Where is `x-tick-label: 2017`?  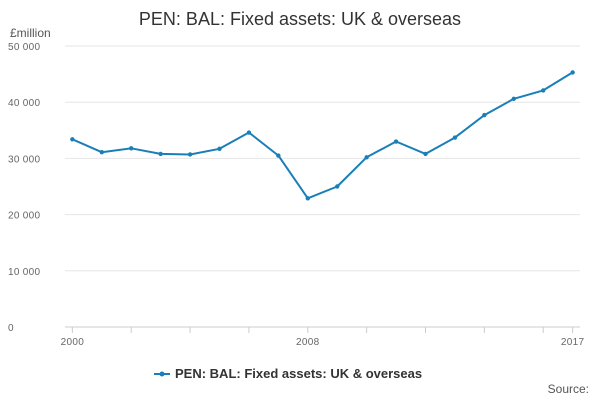 x-tick-label: 2017 is located at coordinates (573, 342).